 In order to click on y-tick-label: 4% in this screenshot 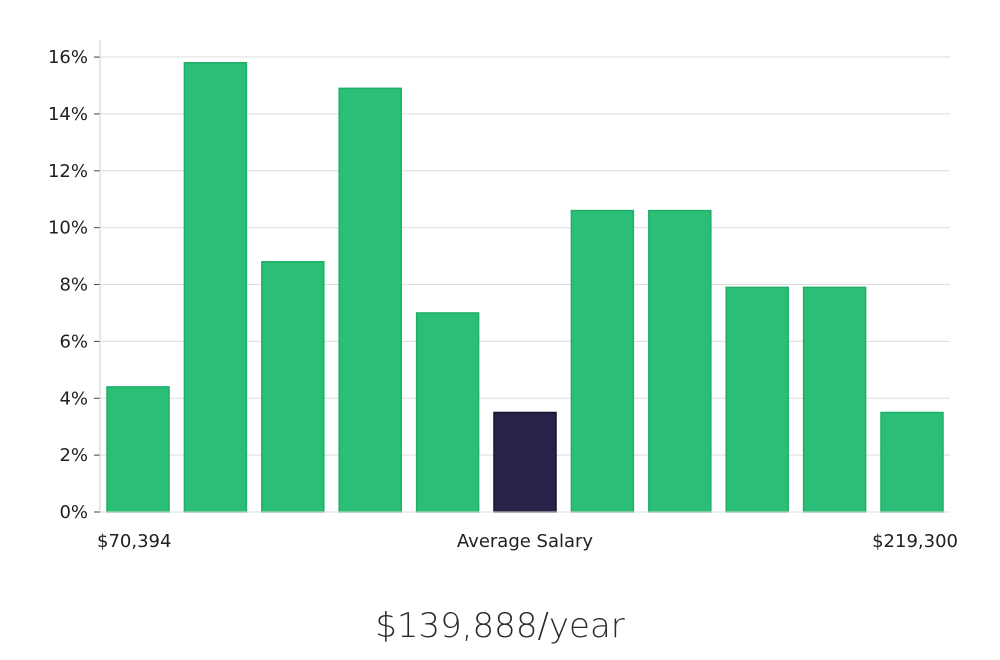, I will do `click(73, 398)`.